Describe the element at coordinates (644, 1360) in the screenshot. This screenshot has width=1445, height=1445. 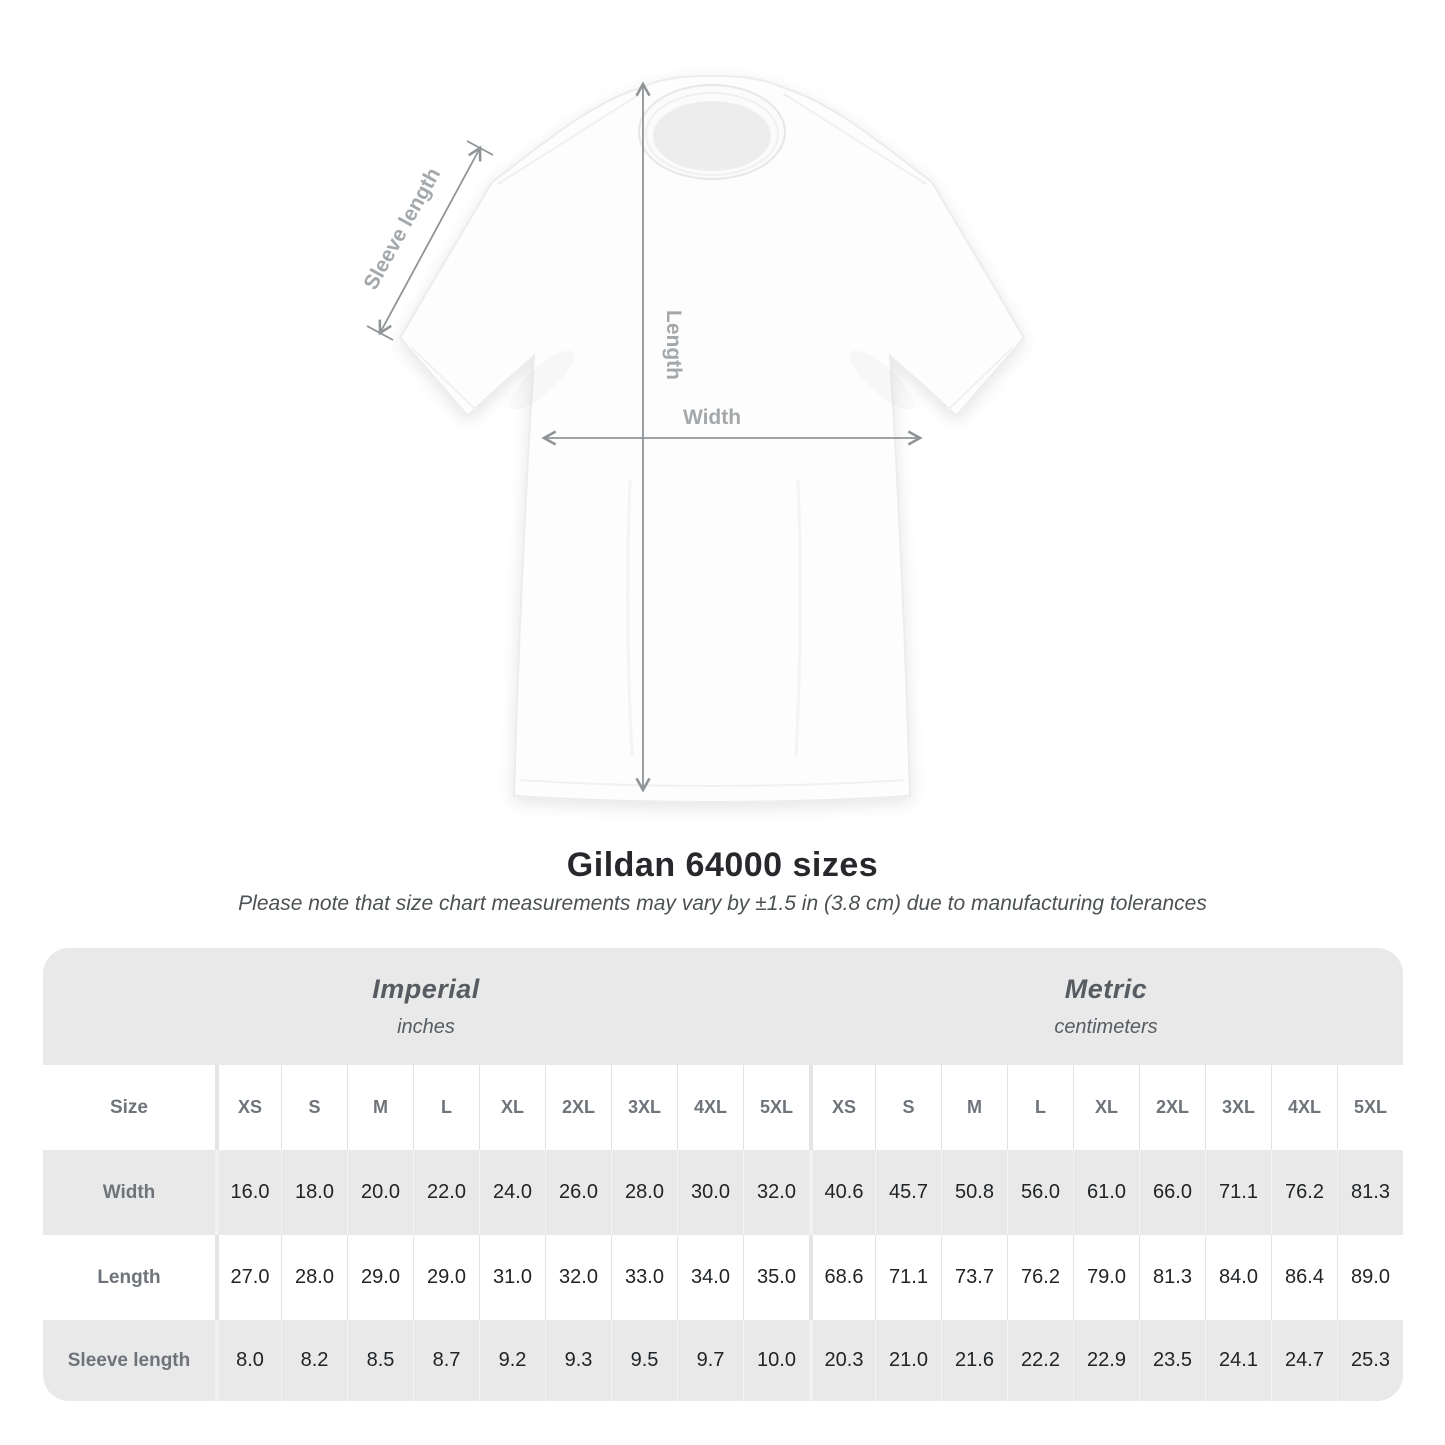
I see `cell-sleeve-length-imperial-3xl: 9.5` at that location.